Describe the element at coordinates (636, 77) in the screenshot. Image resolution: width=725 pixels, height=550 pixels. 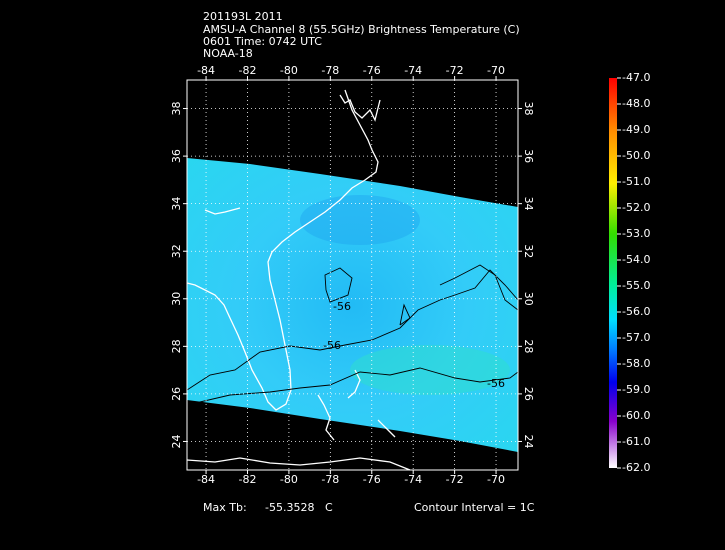
I see `colorbar-label: -47.0` at that location.